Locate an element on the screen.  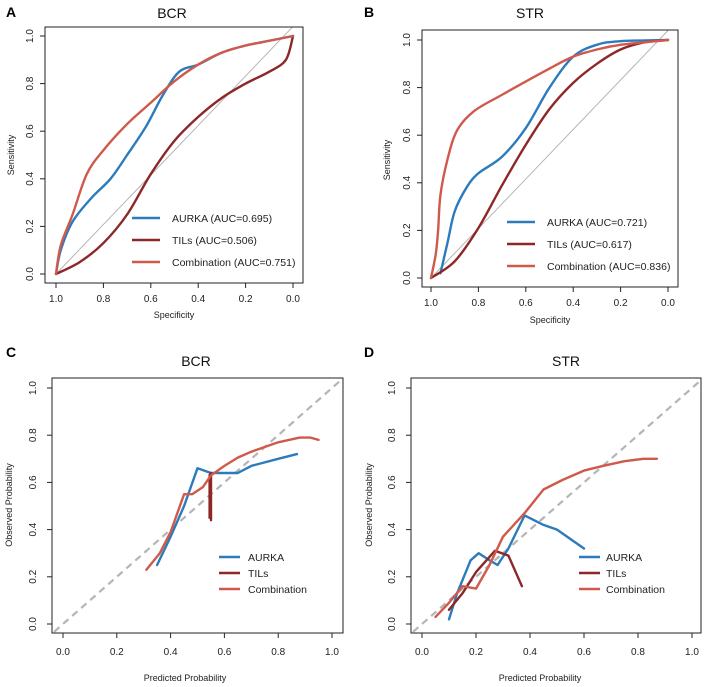
legend-label-aurka: AURKA (AUC=0.695) is located at coordinates (222, 219).